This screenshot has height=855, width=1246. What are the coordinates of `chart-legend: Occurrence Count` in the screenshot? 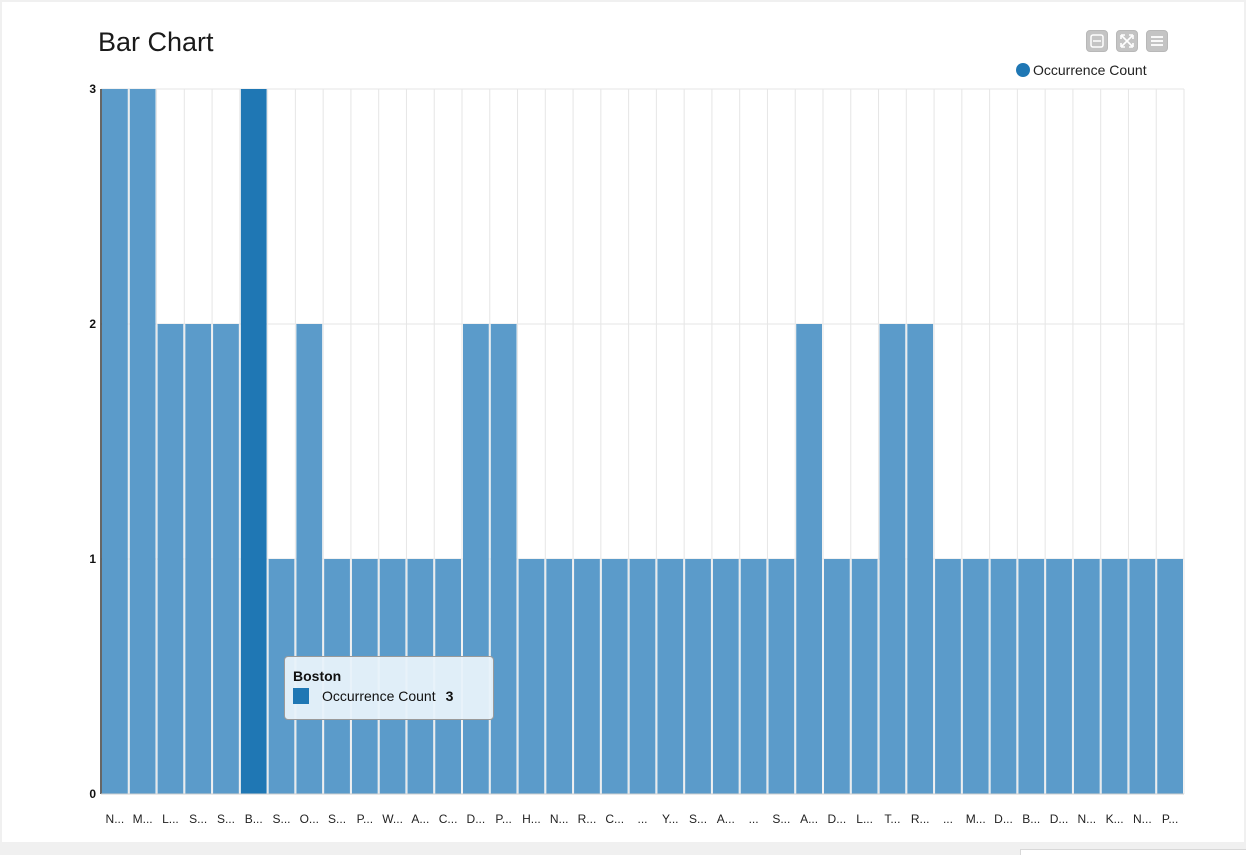 It's located at (1081, 70).